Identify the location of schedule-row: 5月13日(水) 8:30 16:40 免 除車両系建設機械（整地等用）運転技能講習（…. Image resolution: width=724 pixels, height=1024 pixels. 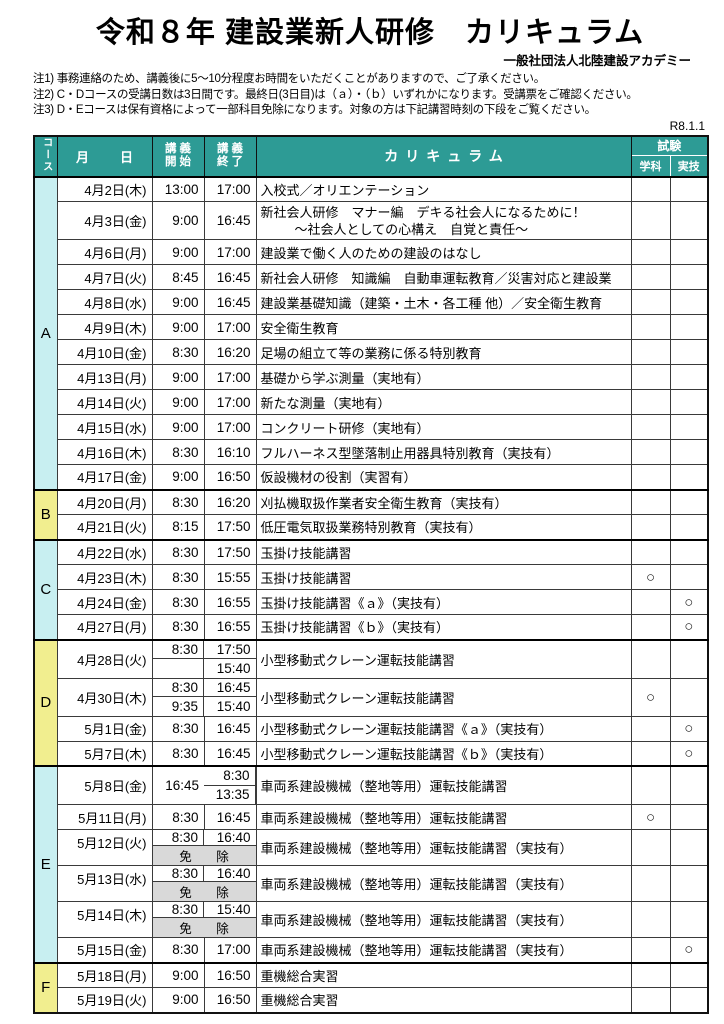
(371, 883).